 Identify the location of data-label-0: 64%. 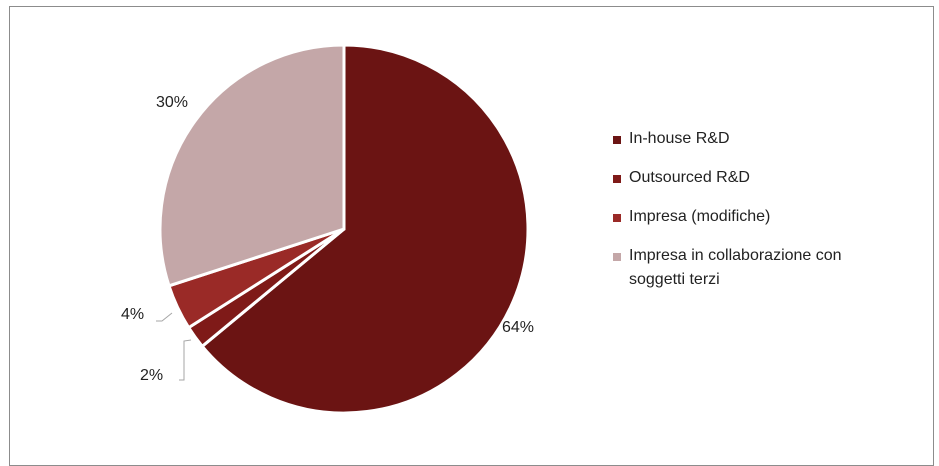
(518, 327).